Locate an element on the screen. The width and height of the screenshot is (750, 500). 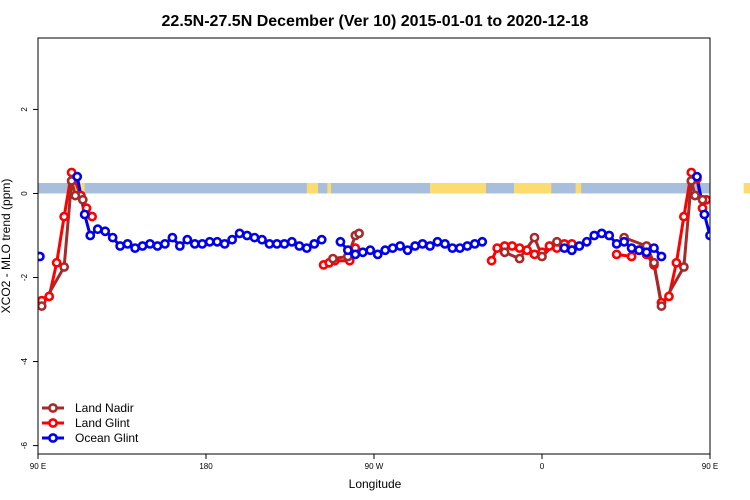
y-tick-label: -2 is located at coordinates (24, 277).